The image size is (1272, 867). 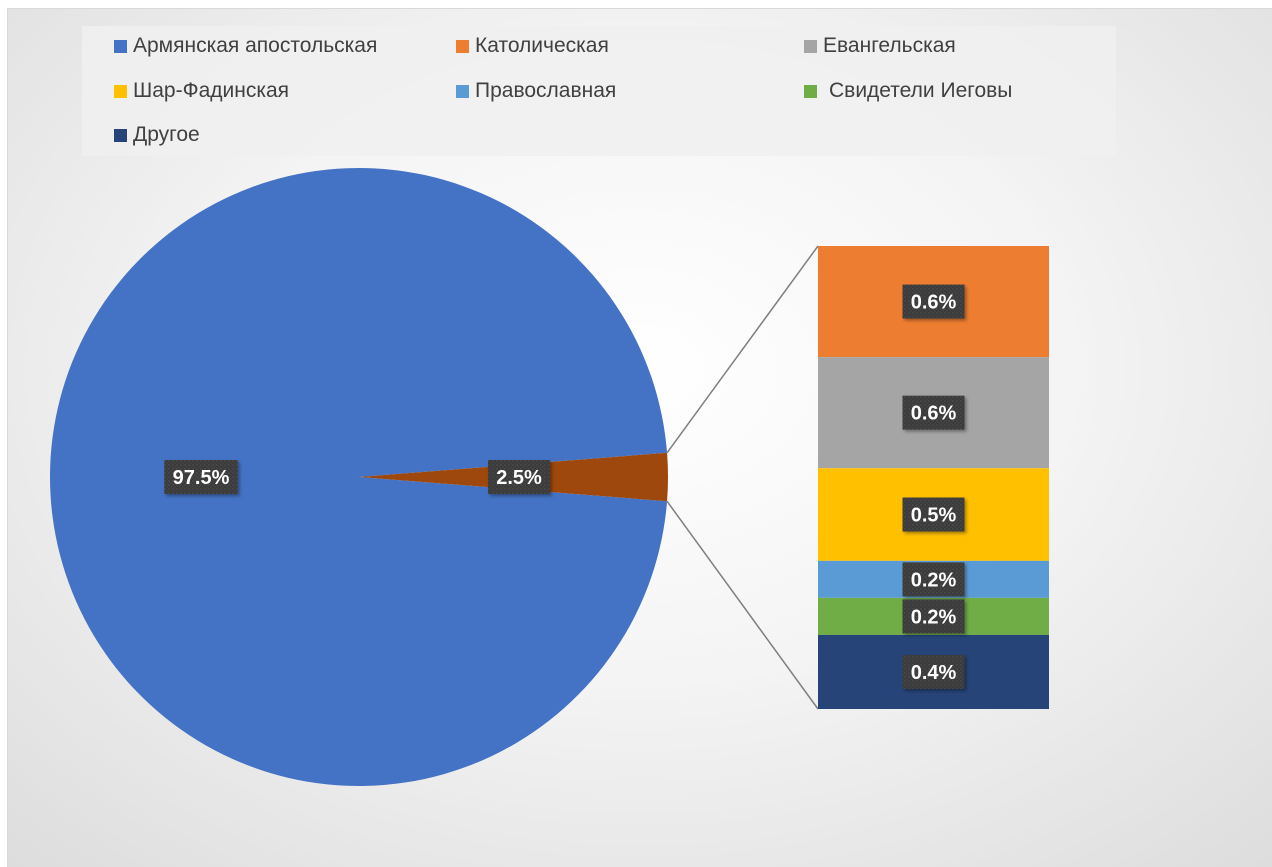 I want to click on legend-item: Армянская апостольская, so click(x=245, y=46).